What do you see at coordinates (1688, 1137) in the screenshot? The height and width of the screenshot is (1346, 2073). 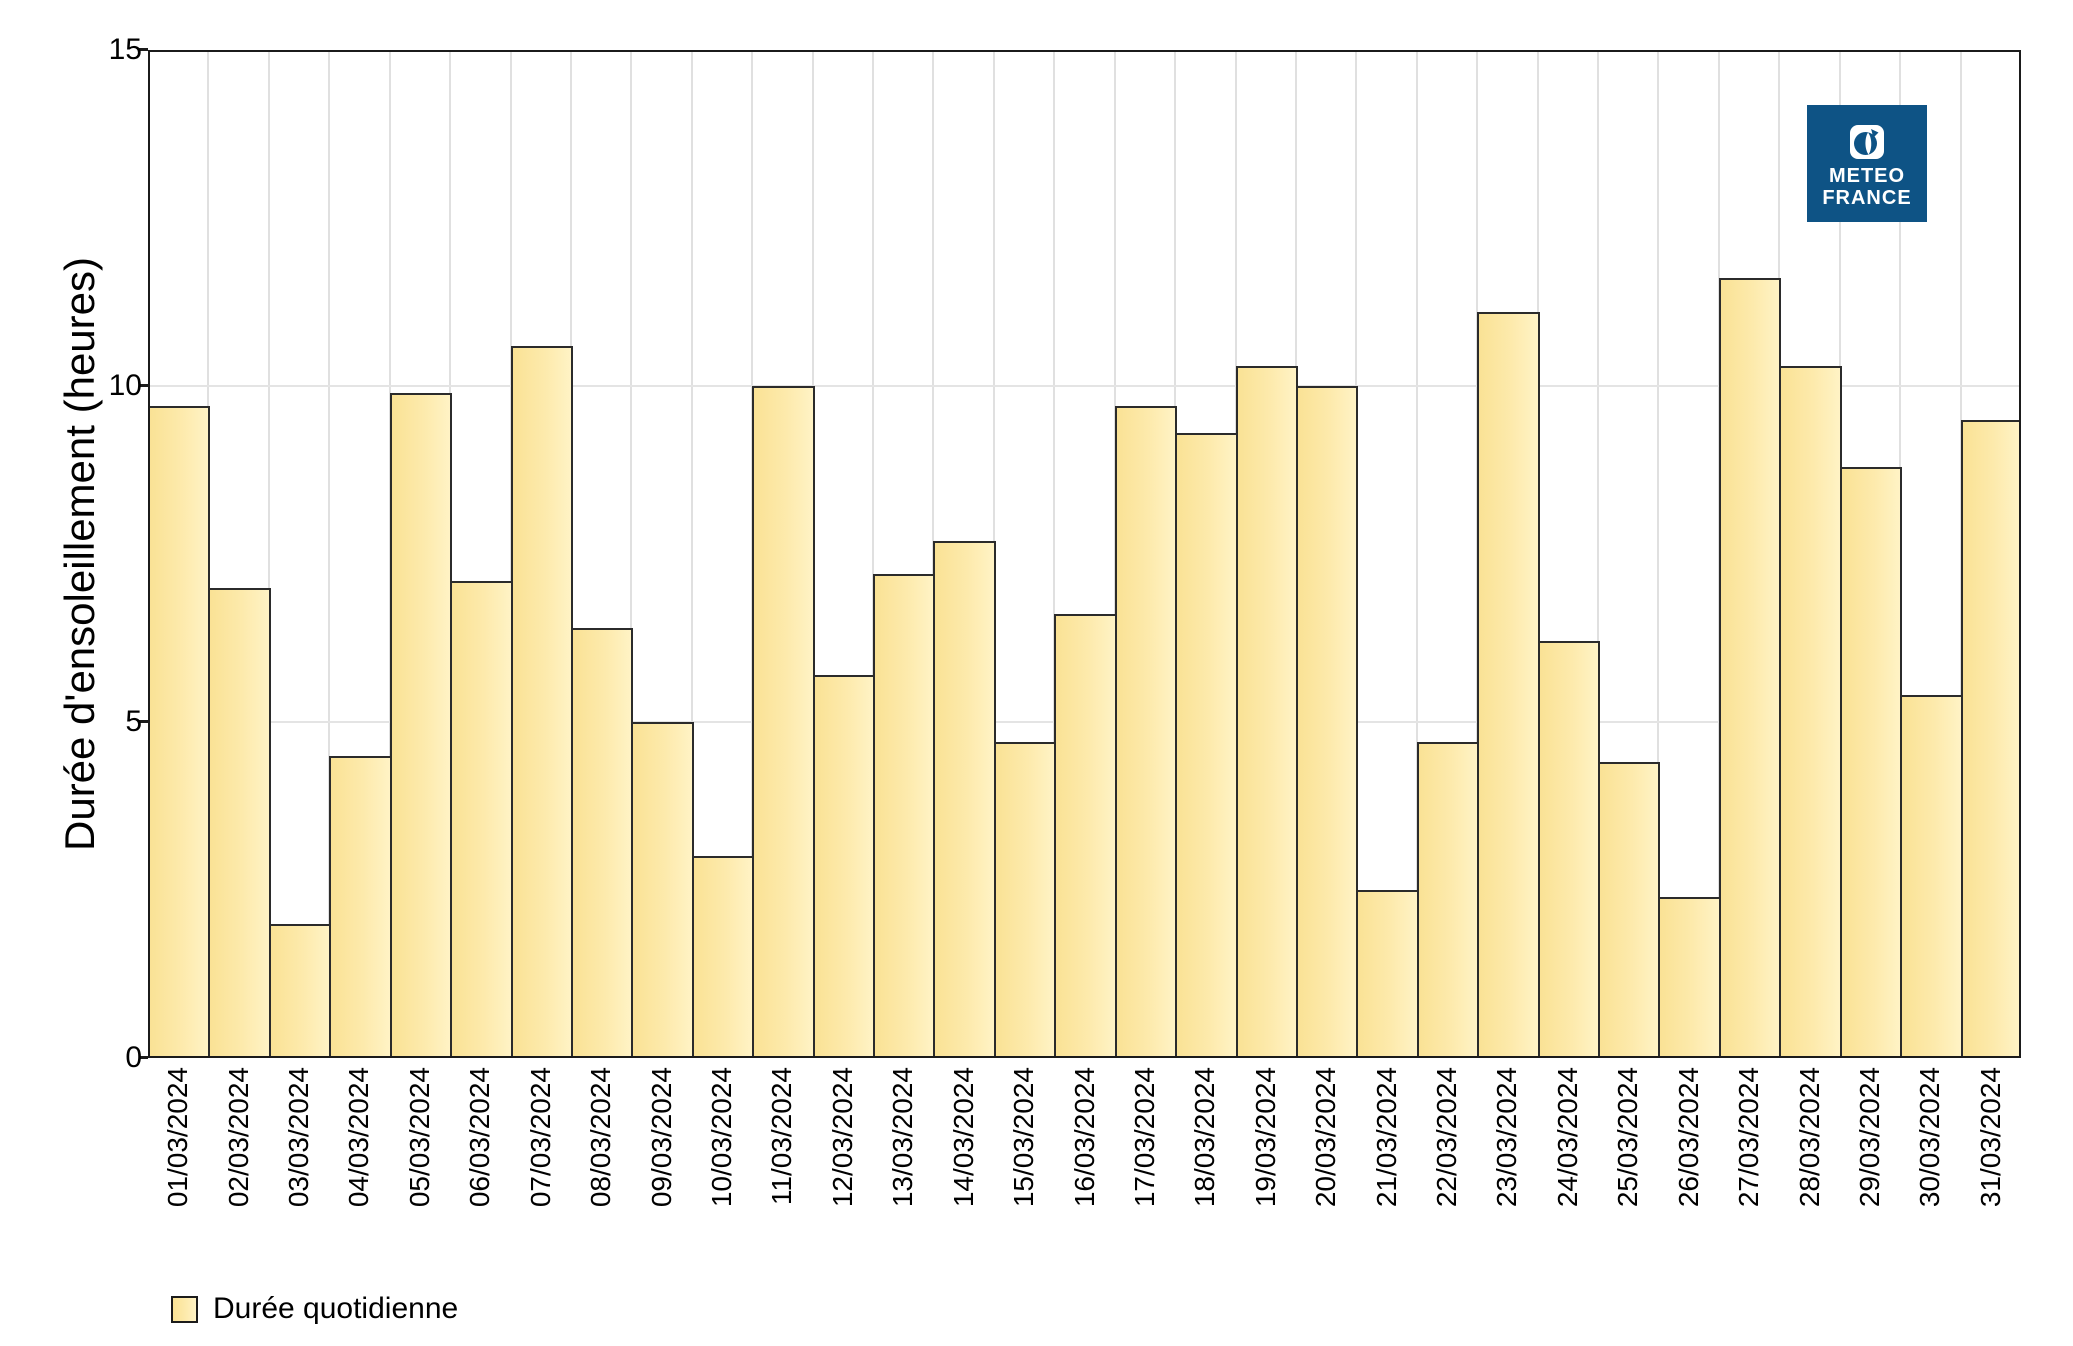 I see `x-tick-label-text: 26/03/2024` at bounding box center [1688, 1137].